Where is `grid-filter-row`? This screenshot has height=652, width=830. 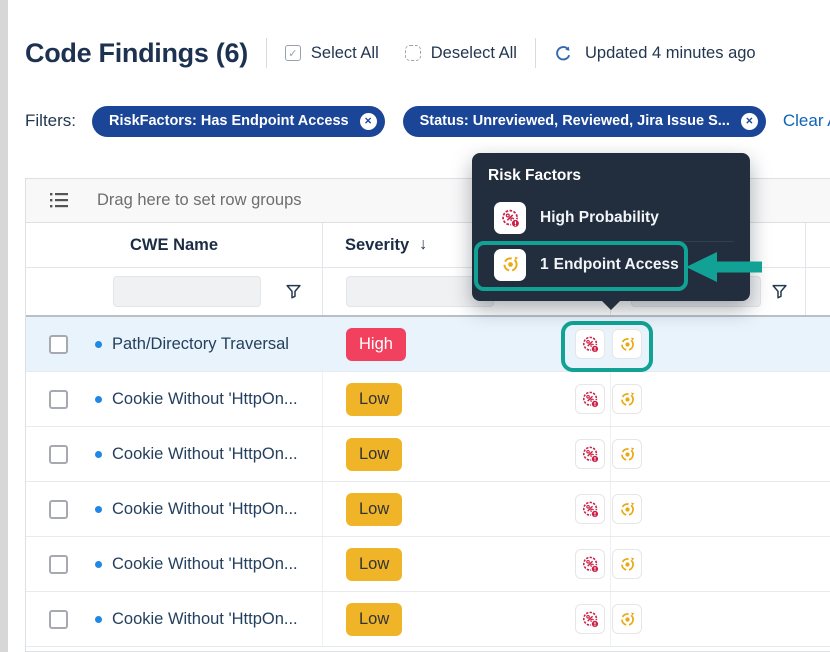
grid-filter-row is located at coordinates (428, 292).